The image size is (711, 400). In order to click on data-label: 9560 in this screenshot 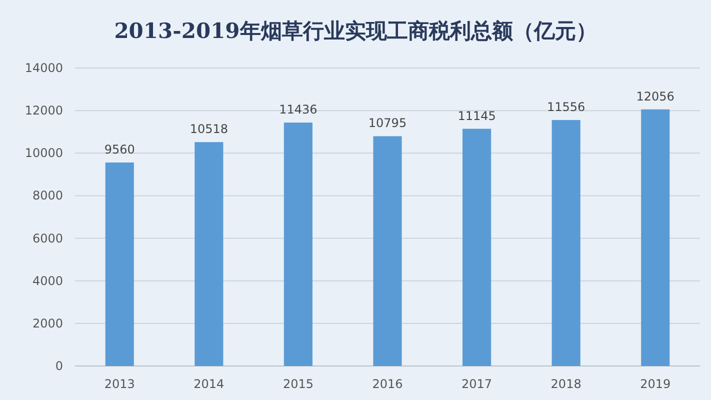, I will do `click(119, 149)`.